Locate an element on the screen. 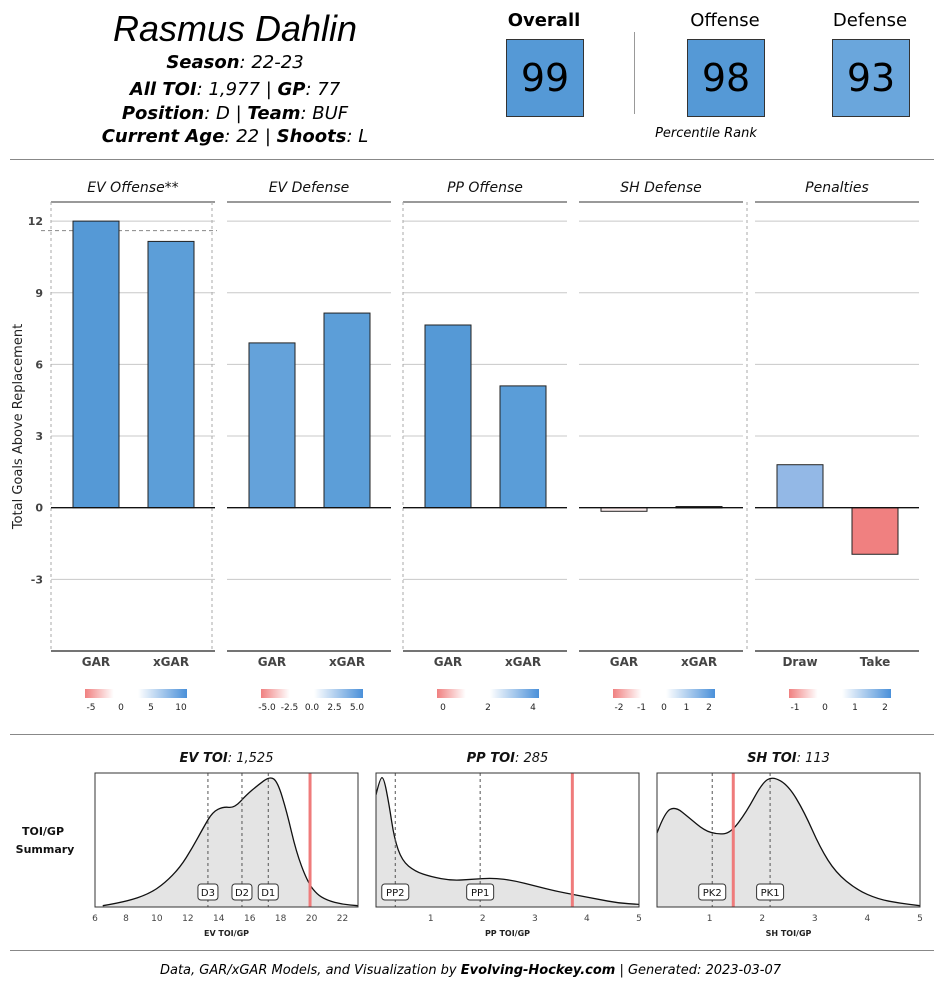  toi-panel-2: SH TOI: 113 PK2 PK1 1 2 3 4 5 SH TOI/GP is located at coordinates (789, 844).